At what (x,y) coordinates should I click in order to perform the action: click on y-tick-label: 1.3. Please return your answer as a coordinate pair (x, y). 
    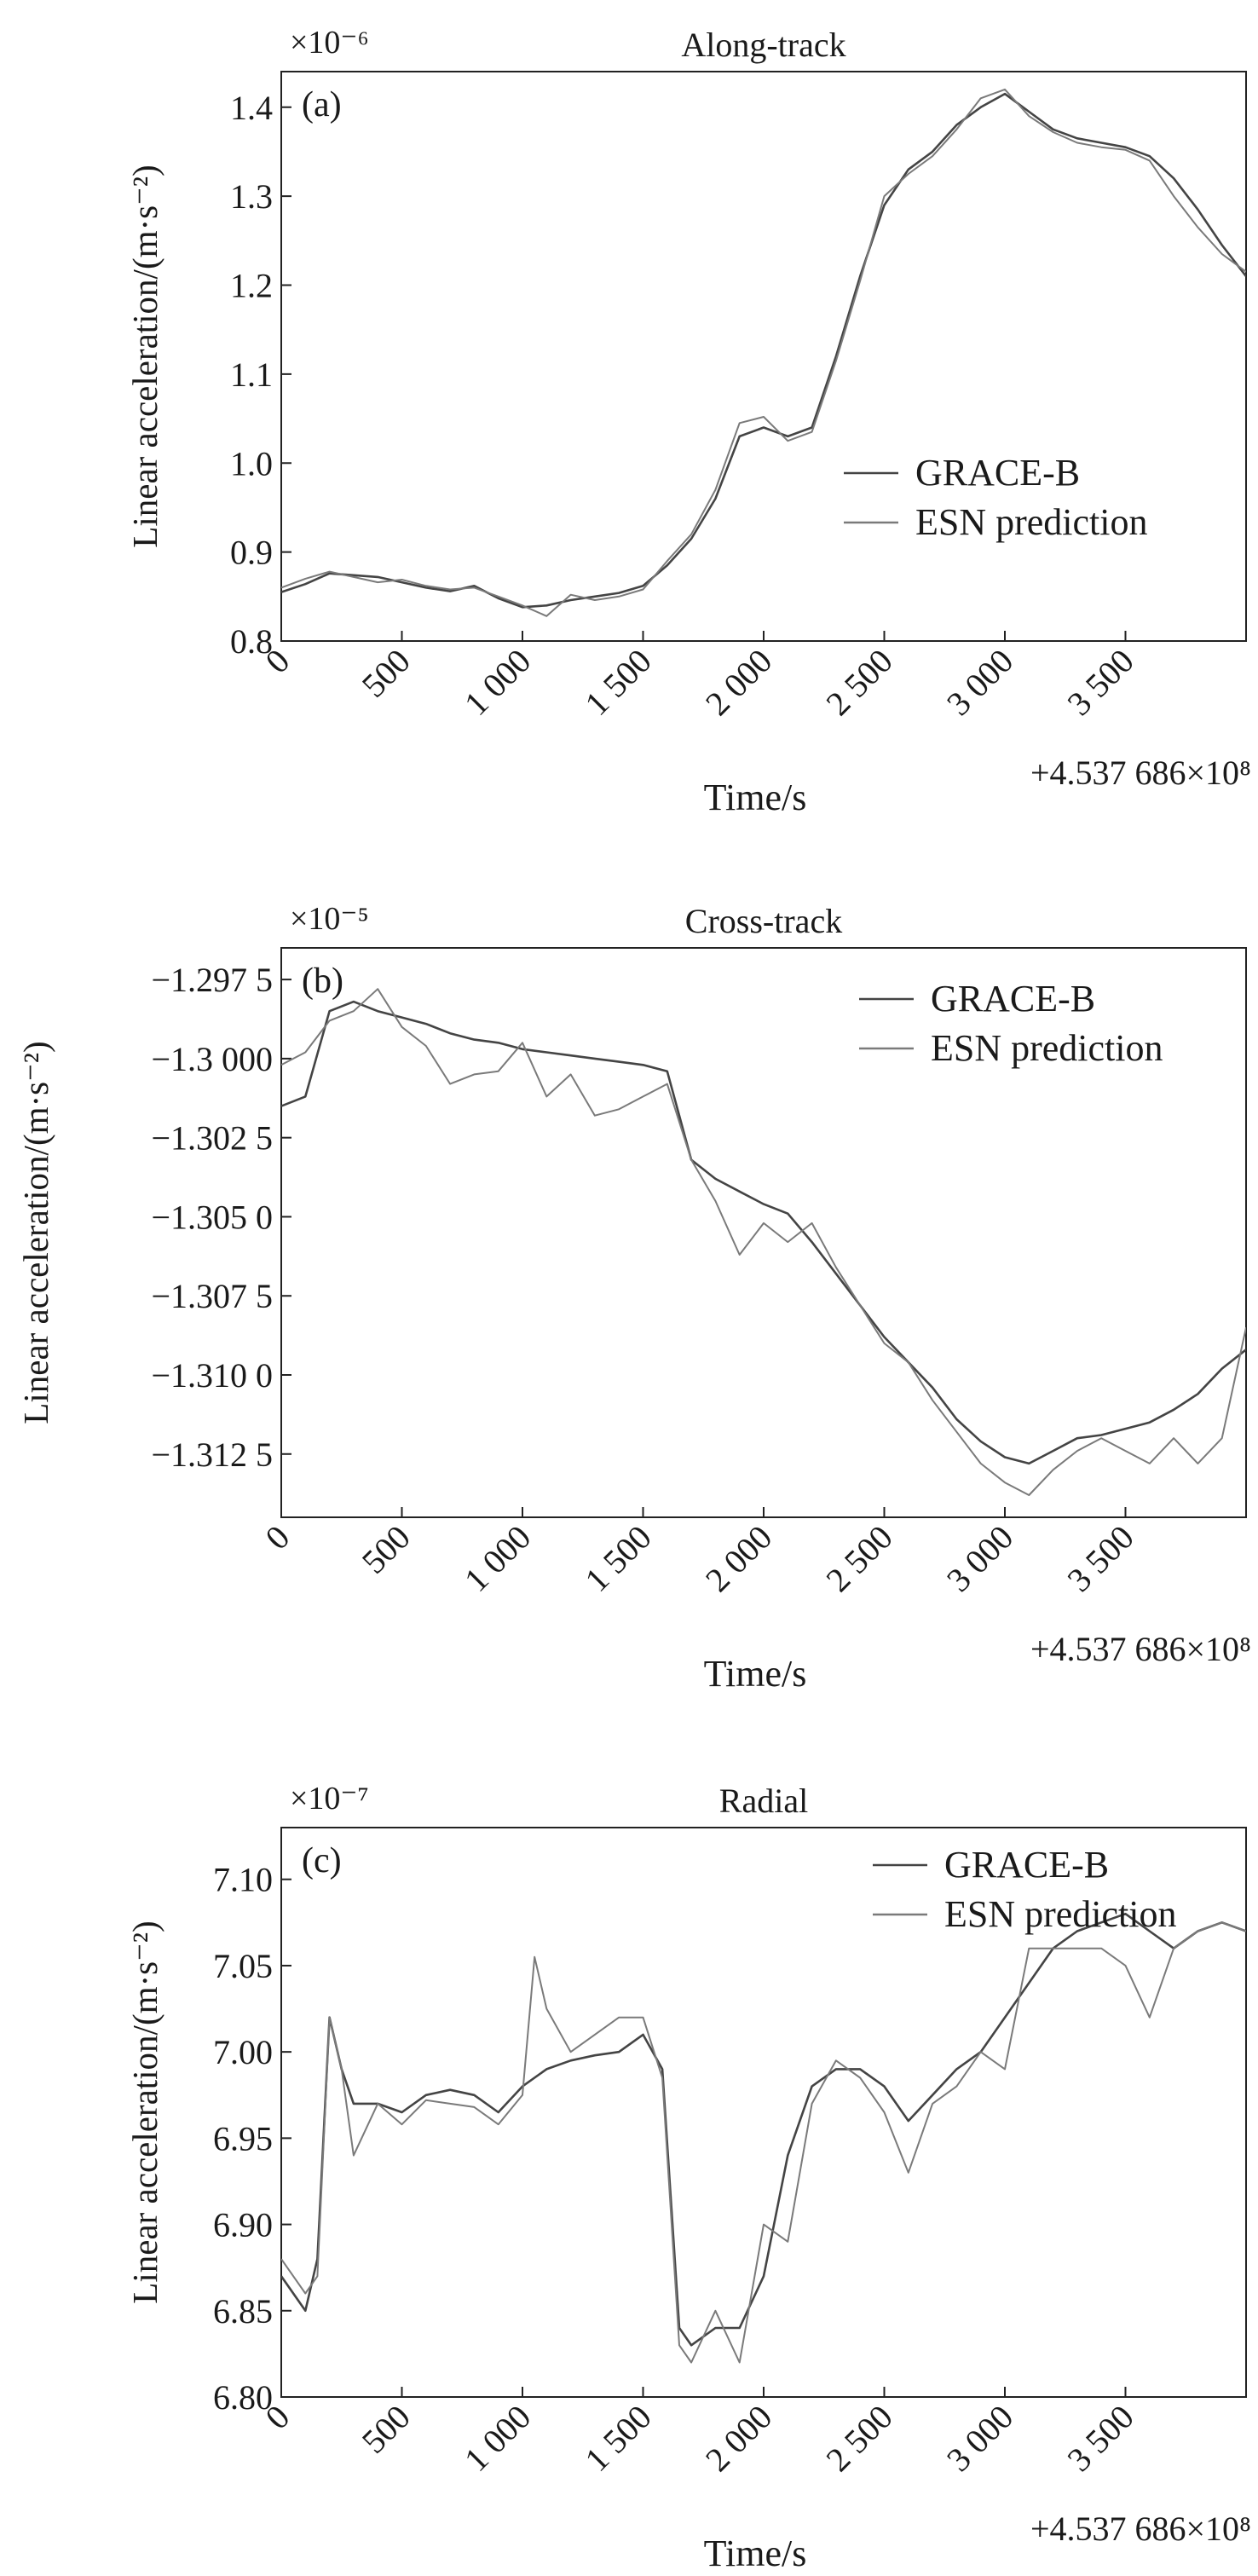
    Looking at the image, I should click on (252, 196).